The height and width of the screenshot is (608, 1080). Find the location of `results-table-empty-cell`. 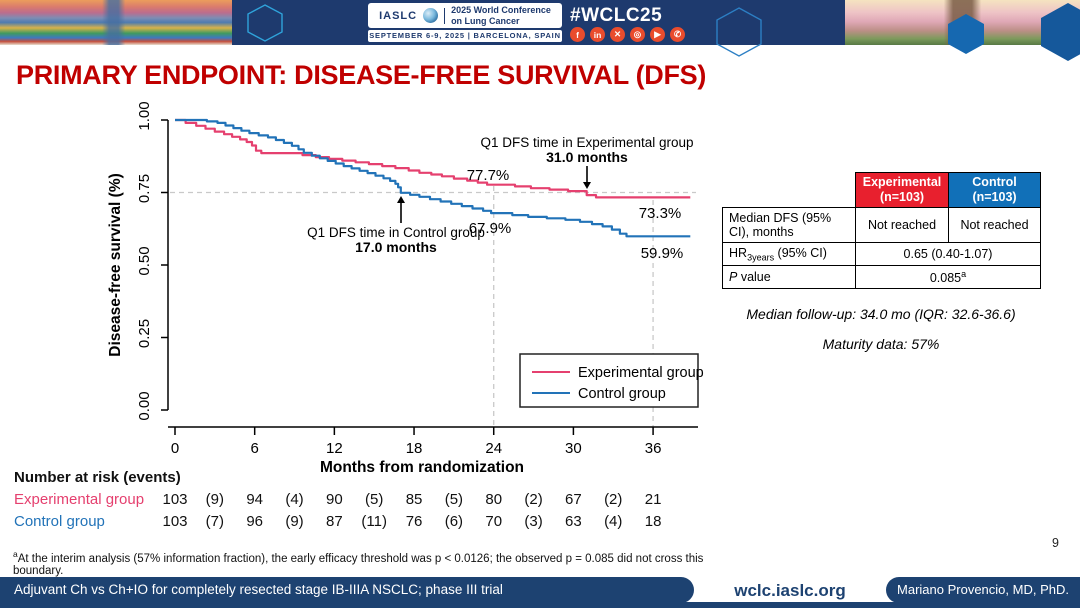

results-table-empty-cell is located at coordinates (789, 190).